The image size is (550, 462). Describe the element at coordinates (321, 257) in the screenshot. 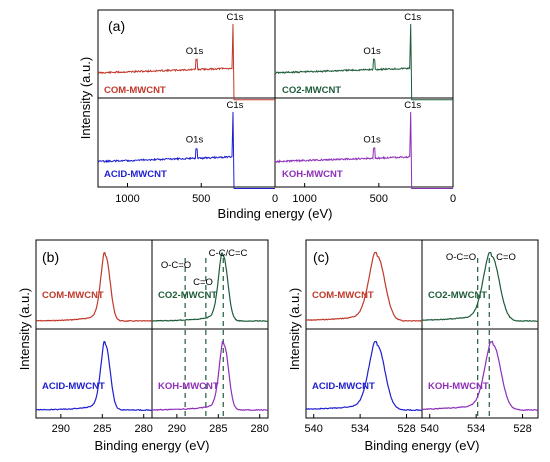

I see `panel-c-label: (c)` at that location.